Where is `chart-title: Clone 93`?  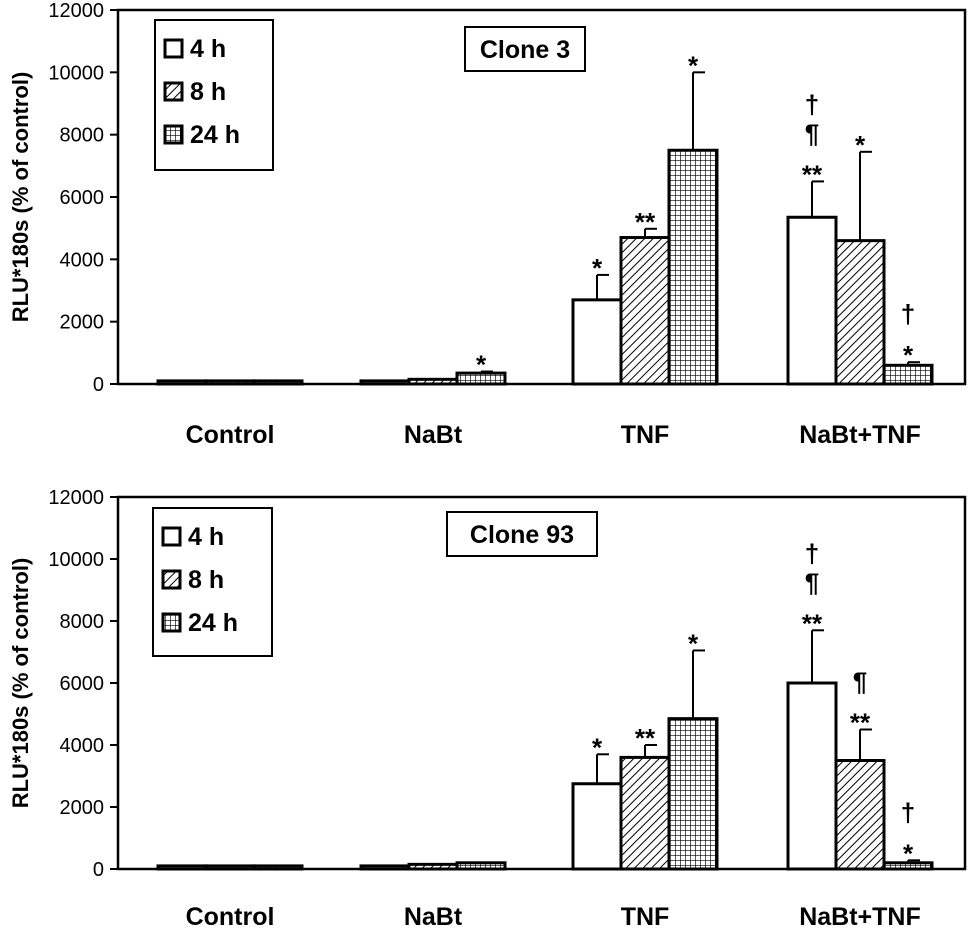 chart-title: Clone 93 is located at coordinates (522, 535).